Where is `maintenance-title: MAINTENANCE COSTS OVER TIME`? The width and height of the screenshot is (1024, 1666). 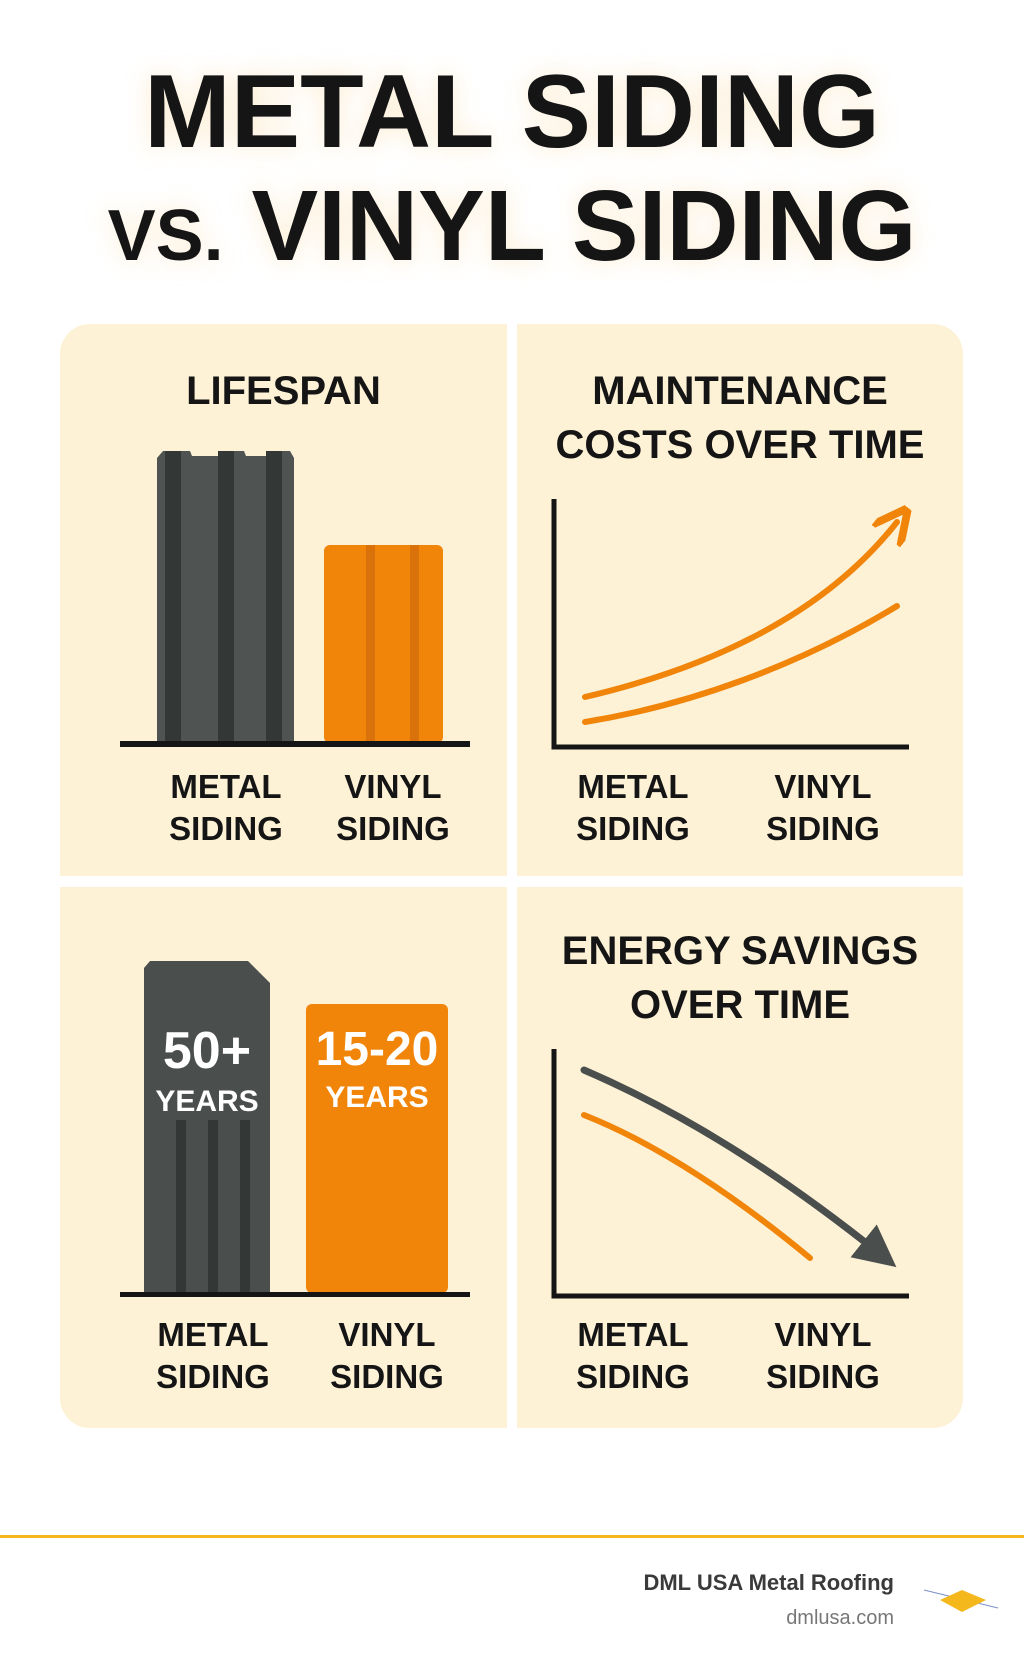
maintenance-title: MAINTENANCE COSTS OVER TIME is located at coordinates (740, 418).